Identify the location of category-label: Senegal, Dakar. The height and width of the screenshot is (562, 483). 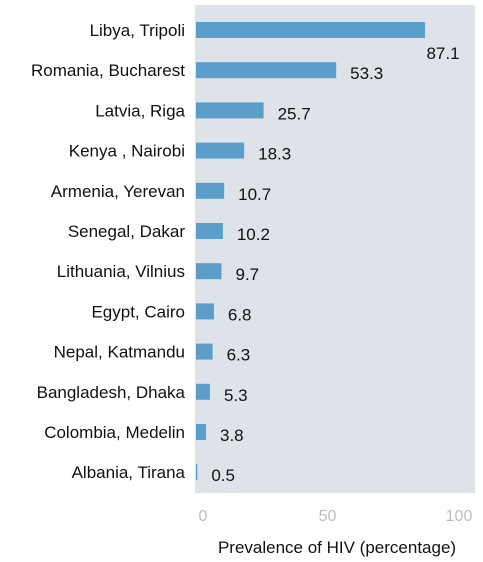
(127, 231).